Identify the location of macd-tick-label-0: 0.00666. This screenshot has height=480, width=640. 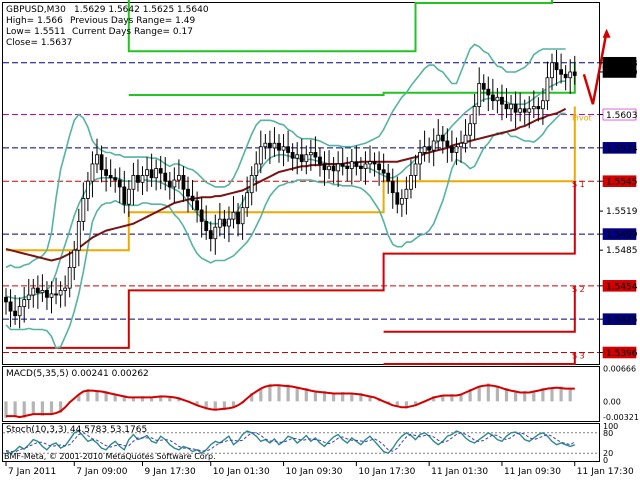
(619, 369).